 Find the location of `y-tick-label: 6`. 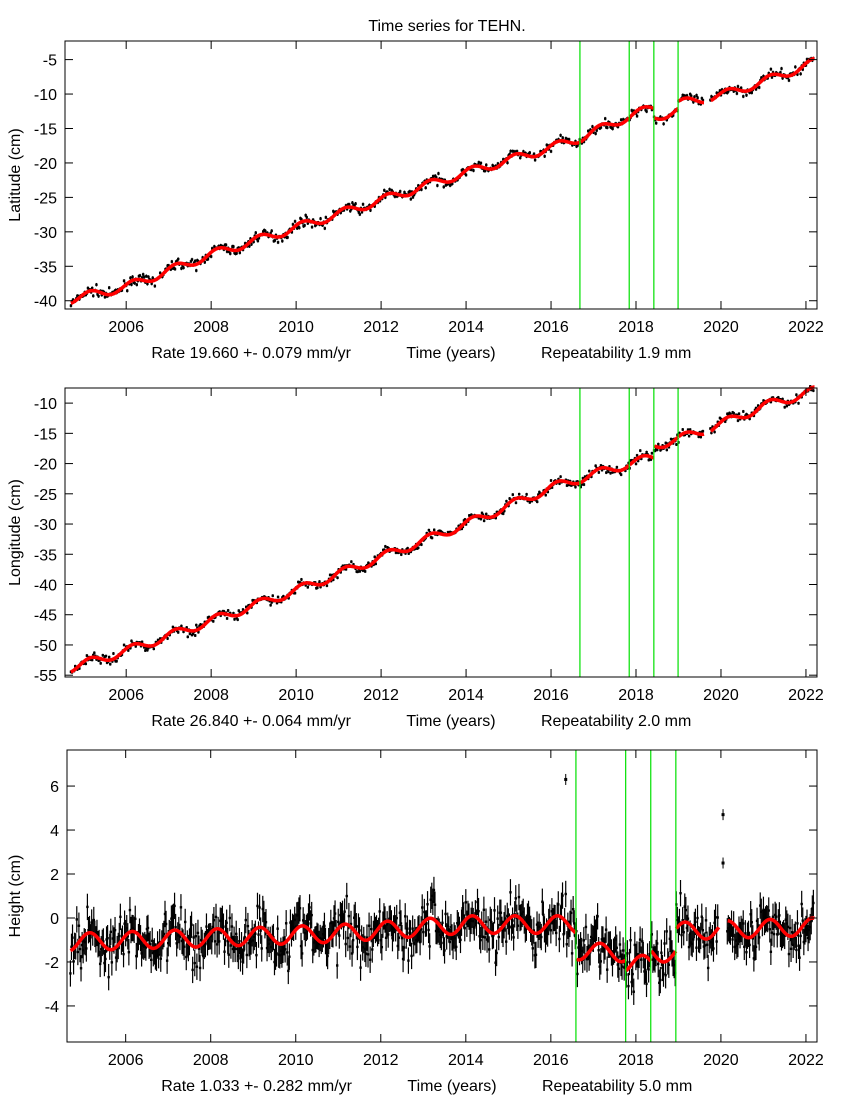

y-tick-label: 6 is located at coordinates (54, 787).